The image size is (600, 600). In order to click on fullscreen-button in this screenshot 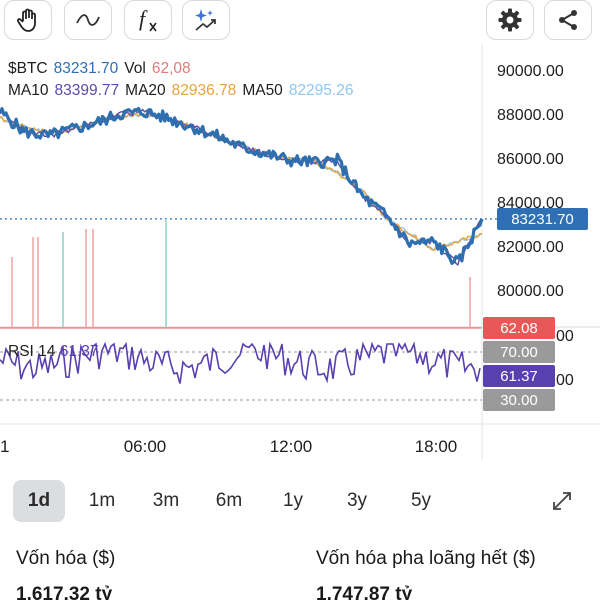, I will do `click(562, 501)`.